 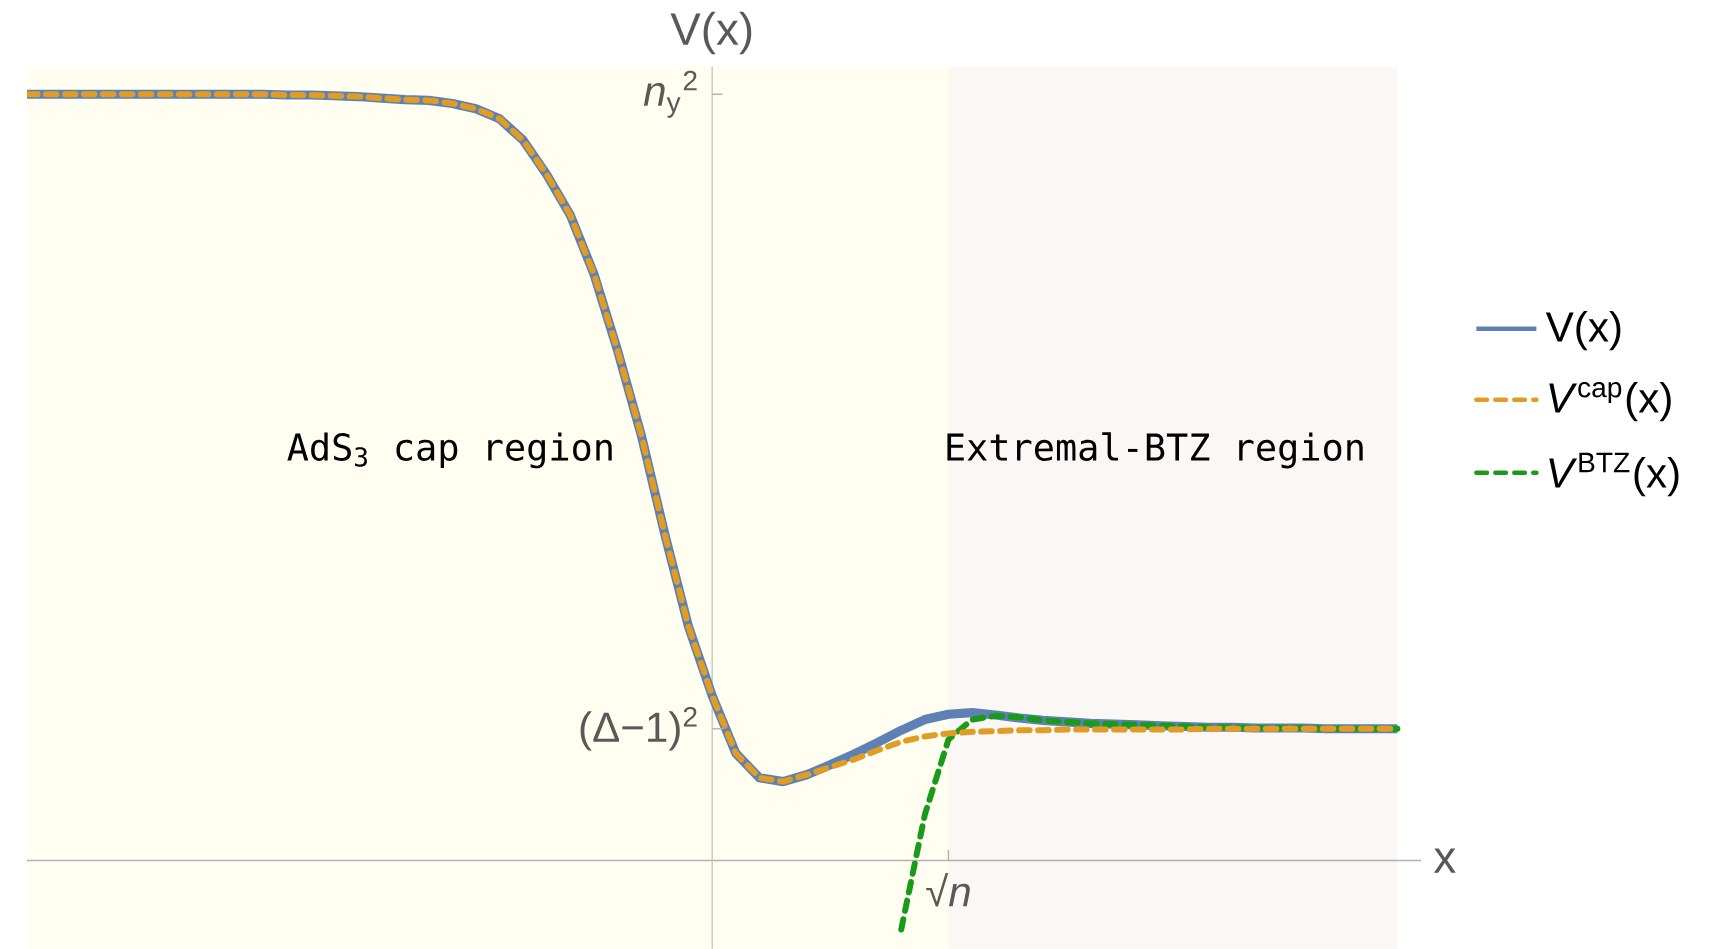 What do you see at coordinates (1614, 474) in the screenshot?
I see `legend-label: V$^{BTZ}$(x)` at bounding box center [1614, 474].